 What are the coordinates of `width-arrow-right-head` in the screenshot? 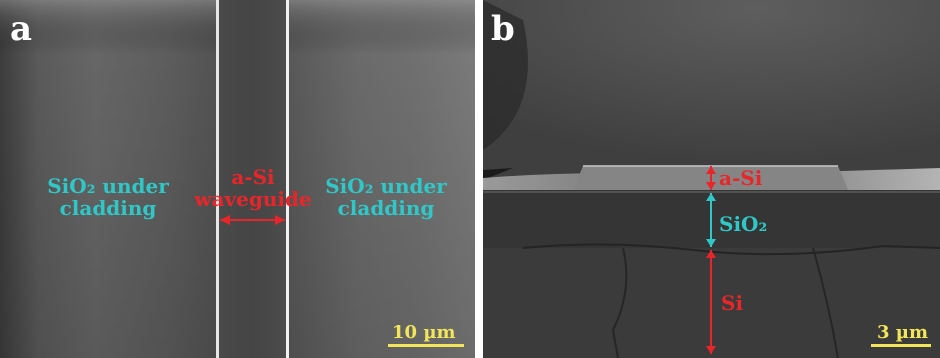 It's located at (280, 220).